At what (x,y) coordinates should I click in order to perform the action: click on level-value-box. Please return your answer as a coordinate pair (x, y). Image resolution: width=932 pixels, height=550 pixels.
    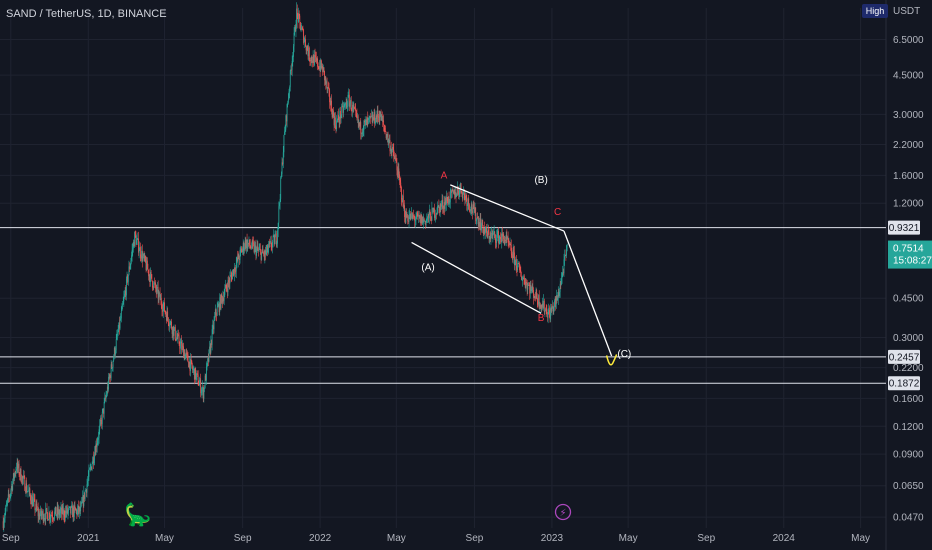
    Looking at the image, I should click on (904, 356).